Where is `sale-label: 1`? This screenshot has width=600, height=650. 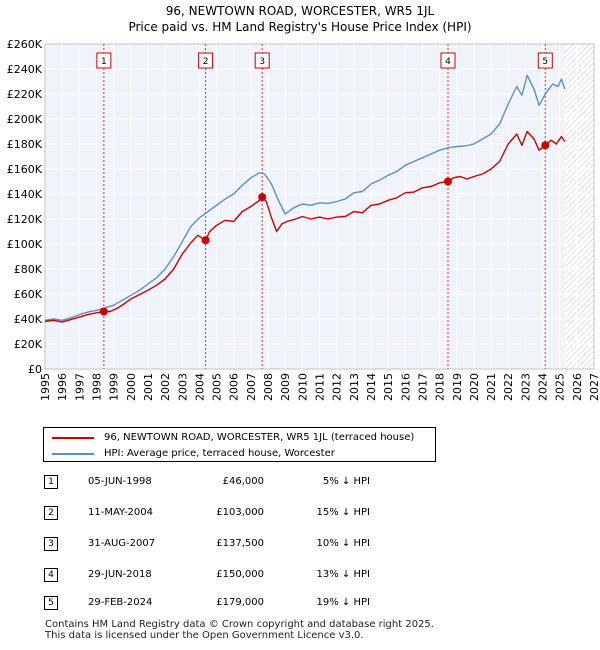 sale-label: 1 is located at coordinates (104, 62).